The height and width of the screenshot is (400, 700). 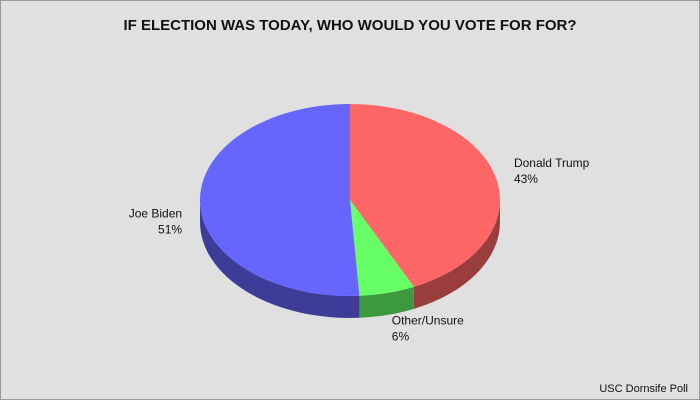 What do you see at coordinates (155, 214) in the screenshot?
I see `slice-label: Joe Biden` at bounding box center [155, 214].